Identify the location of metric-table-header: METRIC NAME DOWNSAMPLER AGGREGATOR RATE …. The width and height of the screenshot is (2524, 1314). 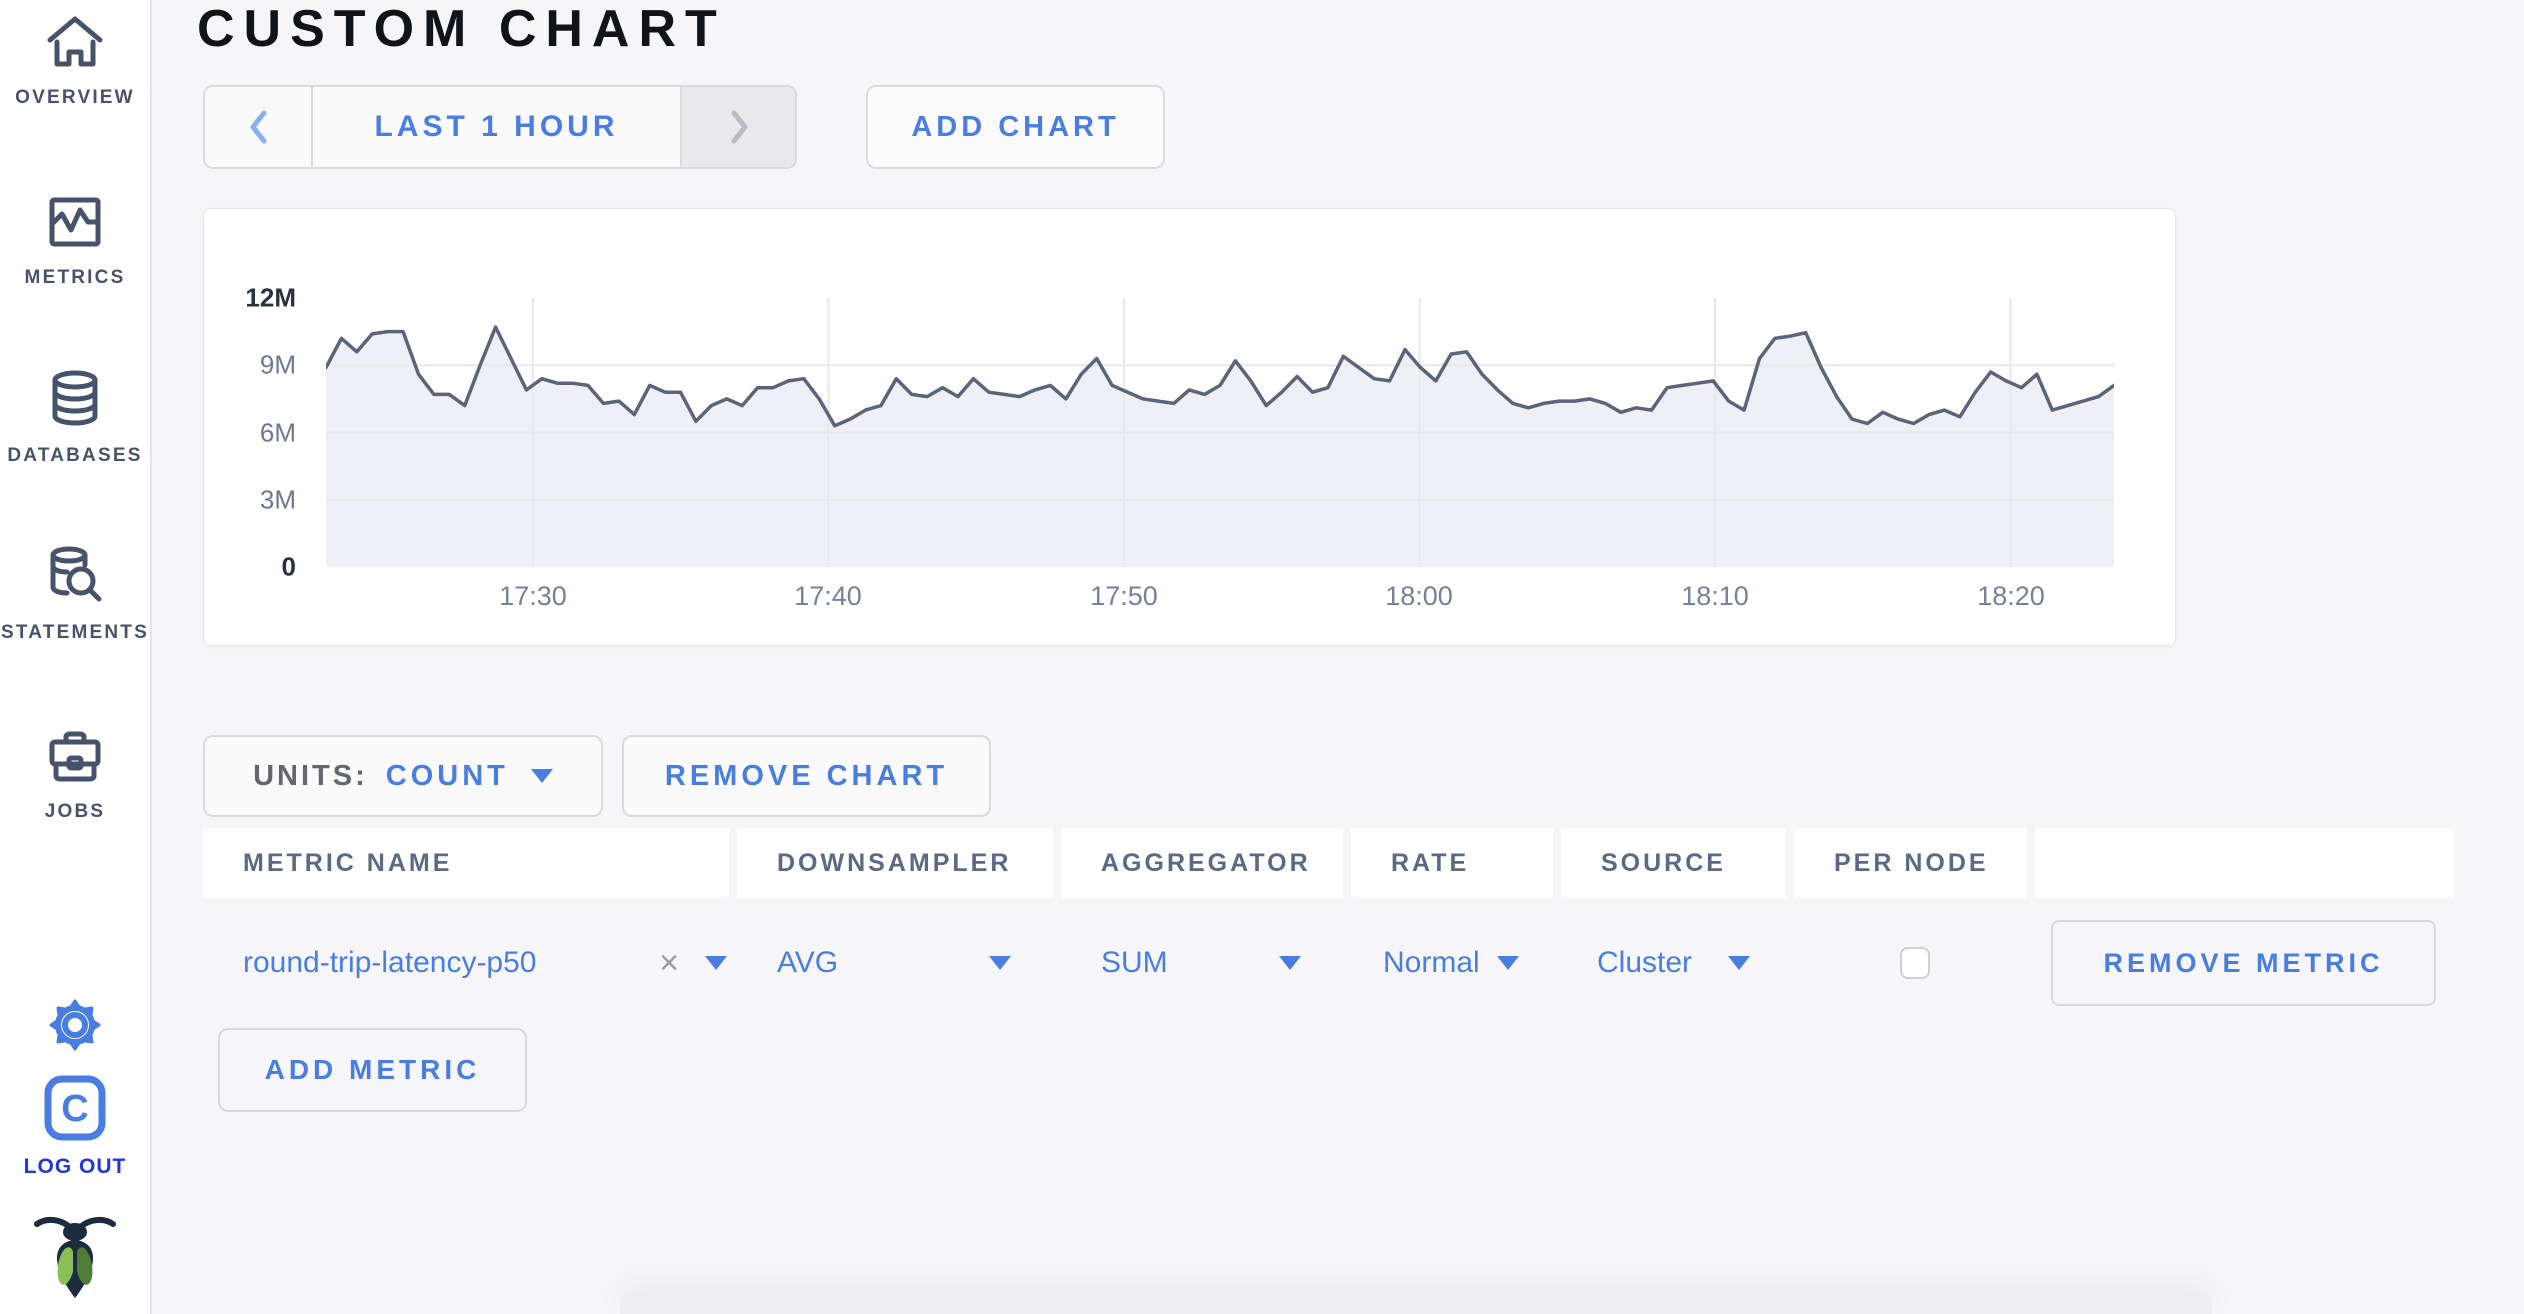
(1328, 863).